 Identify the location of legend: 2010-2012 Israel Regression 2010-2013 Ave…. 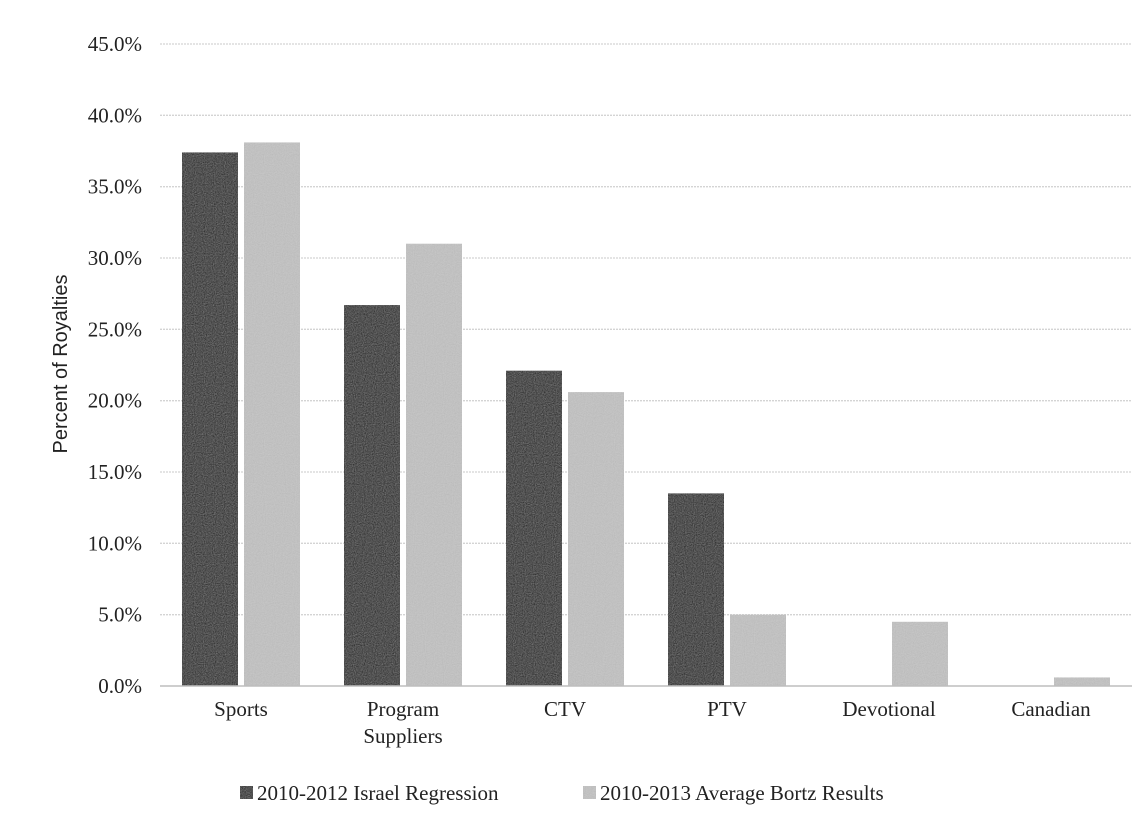
(562, 793).